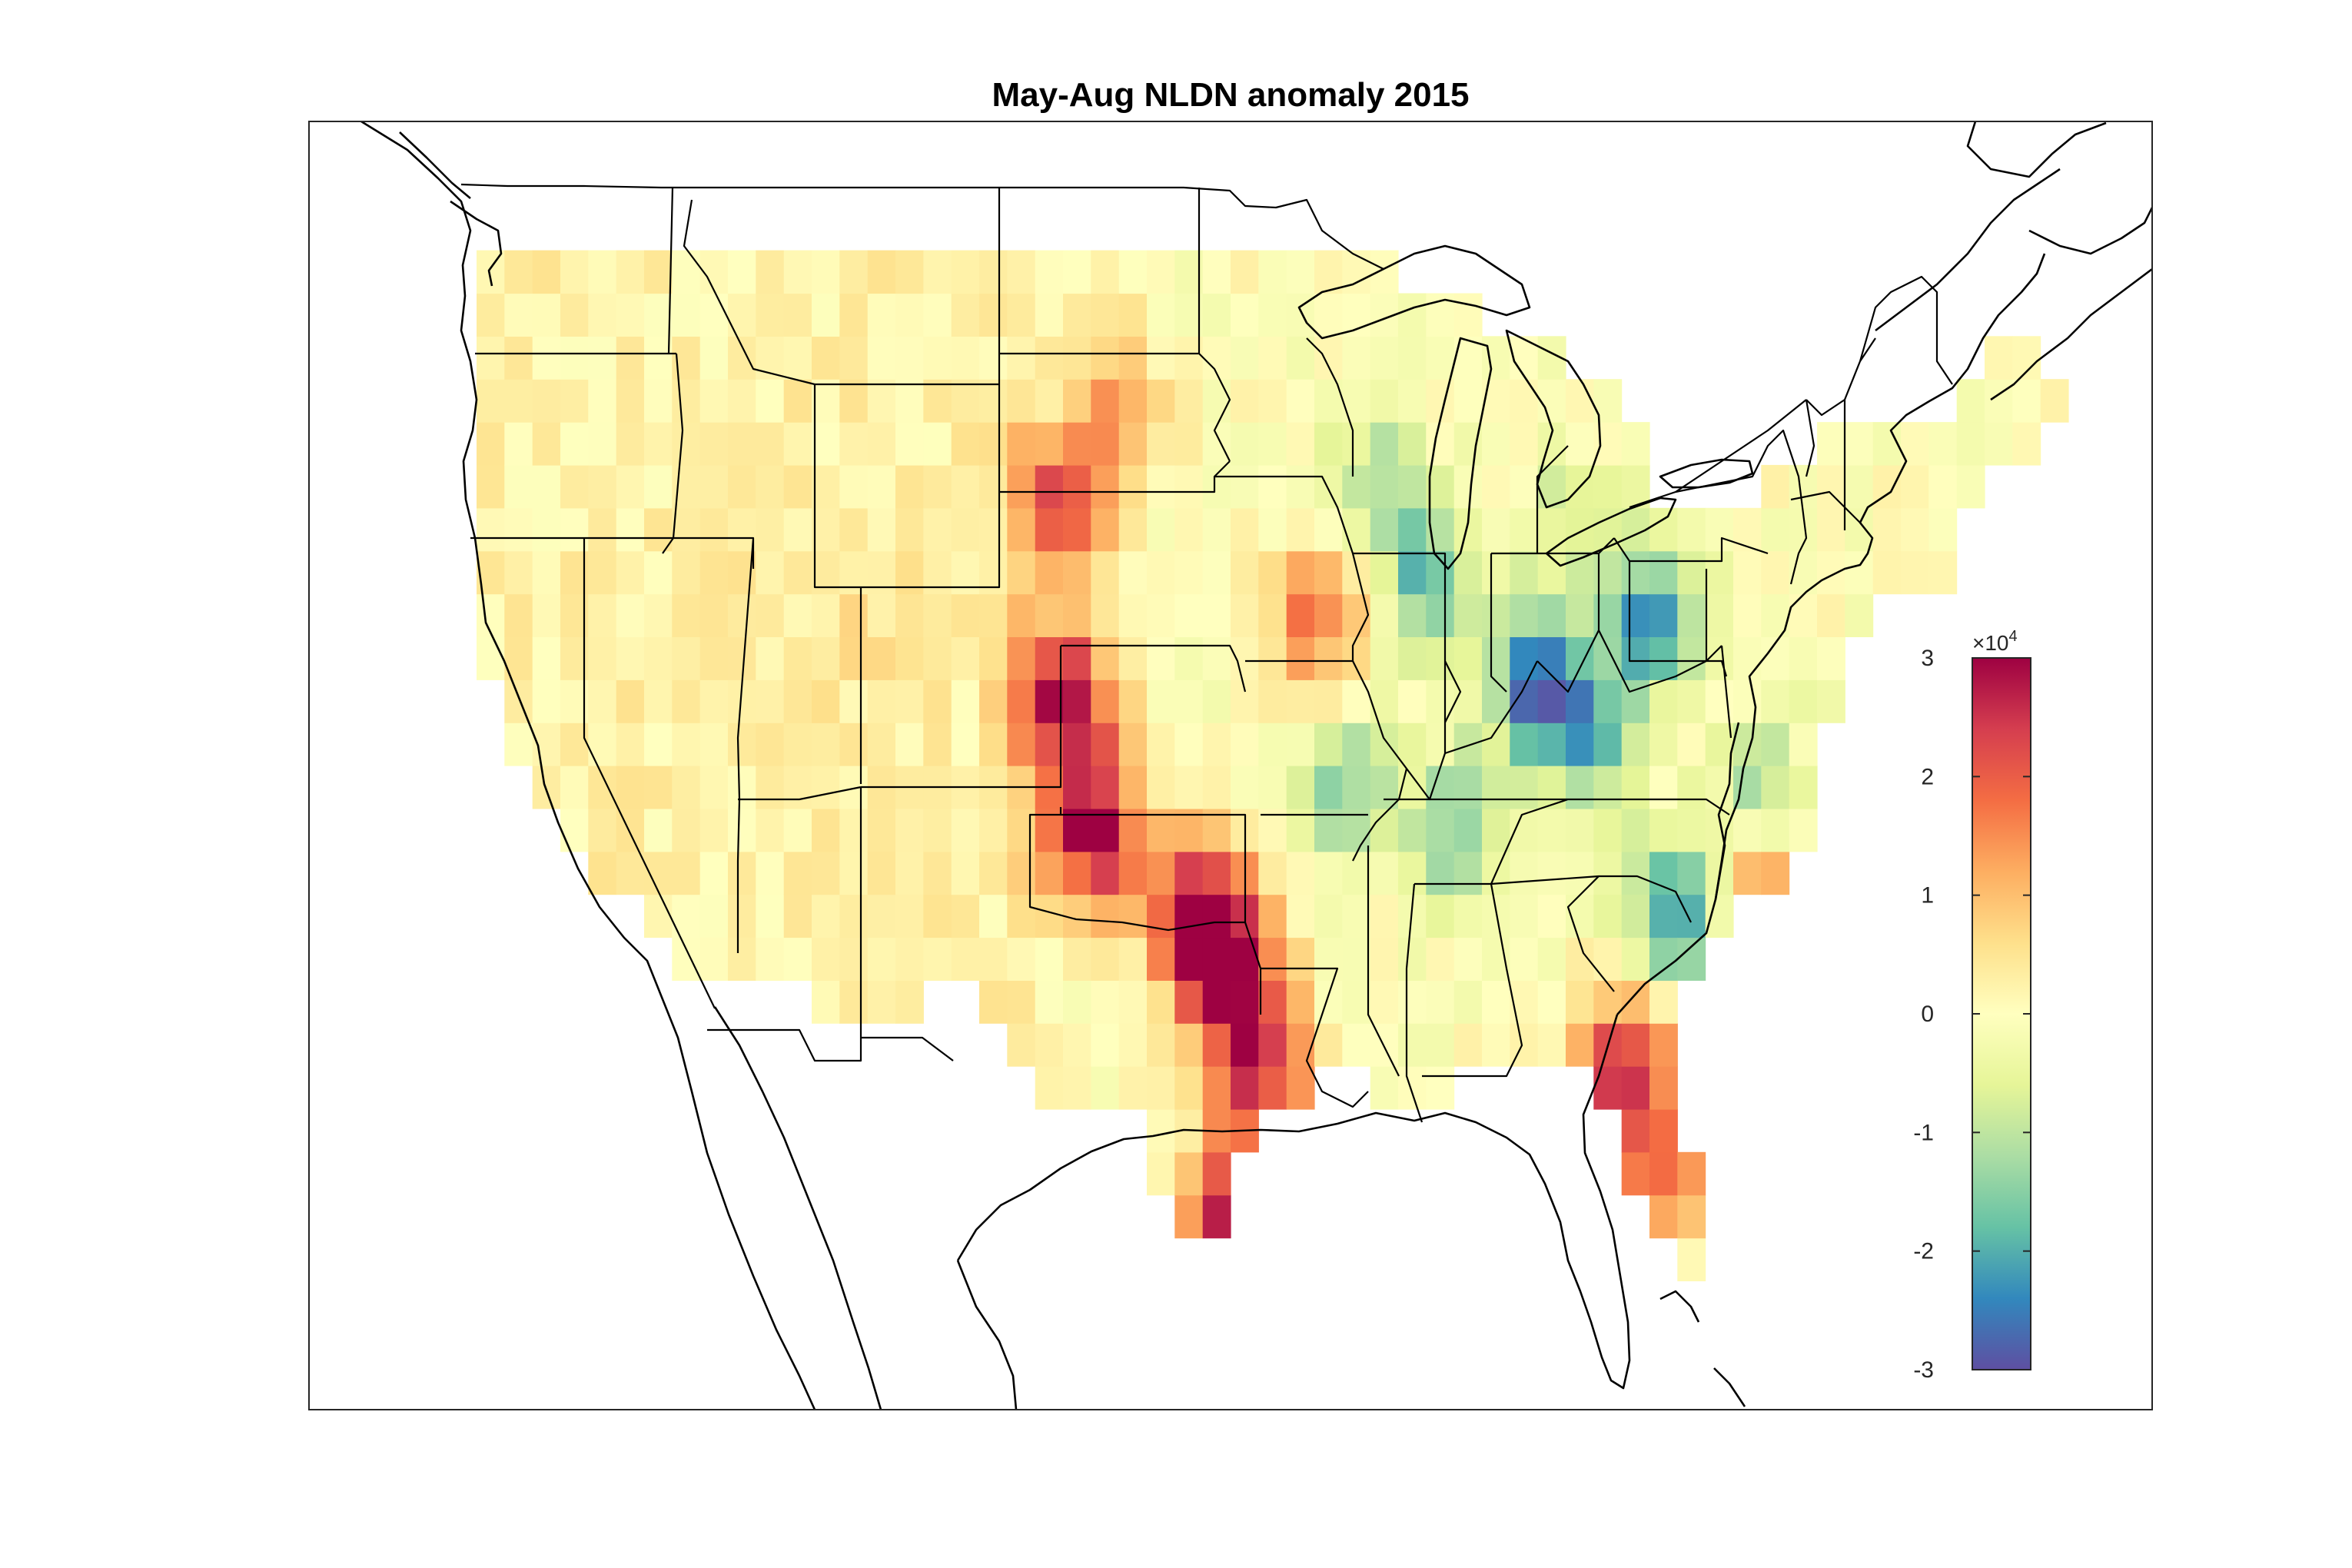 This screenshot has width=2352, height=1568. Describe the element at coordinates (1460, 454) in the screenshot. I see `lake-michigan` at that location.